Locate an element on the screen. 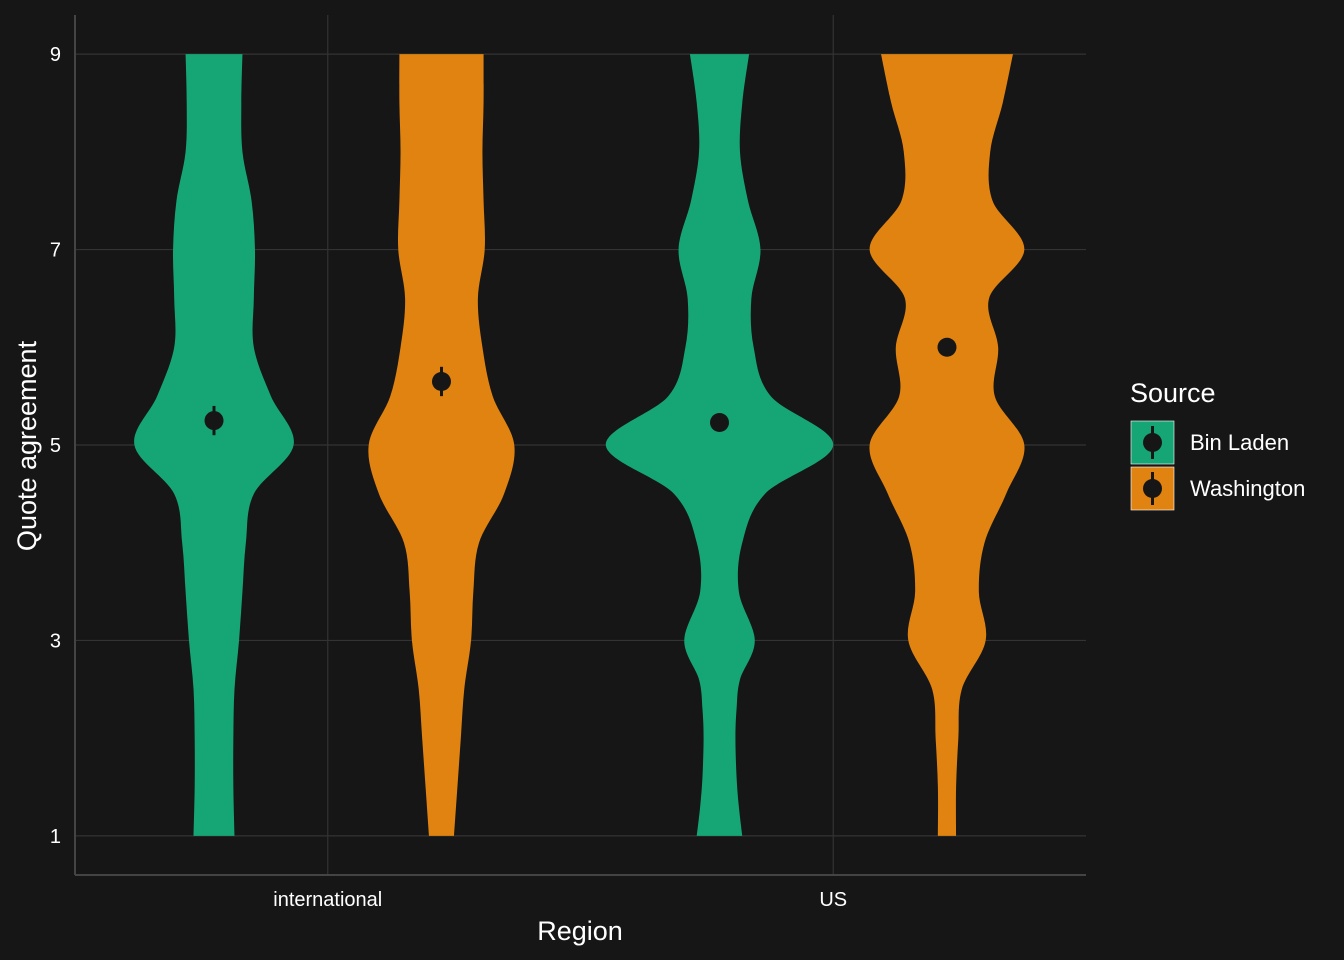 The width and height of the screenshot is (1344, 960). legend-title: Source is located at coordinates (1173, 393).